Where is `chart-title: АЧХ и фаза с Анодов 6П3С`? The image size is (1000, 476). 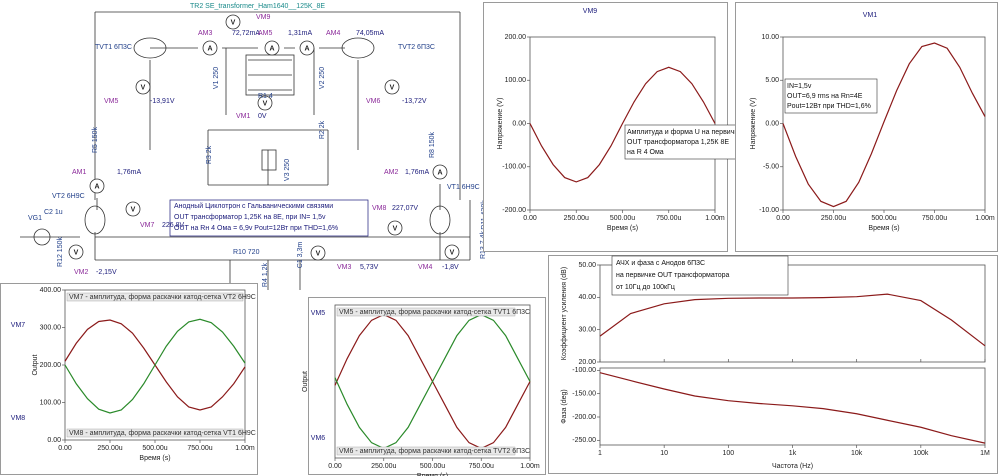
chart-title: АЧХ и фаза с Анодов 6П3С is located at coordinates (660, 263).